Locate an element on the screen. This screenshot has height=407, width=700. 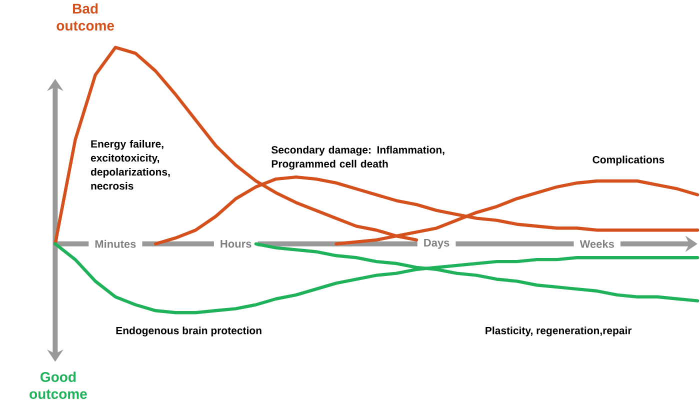
series-label: Energy failure, excitotoxicity, depolarizations, necrosis is located at coordinates (130, 165).